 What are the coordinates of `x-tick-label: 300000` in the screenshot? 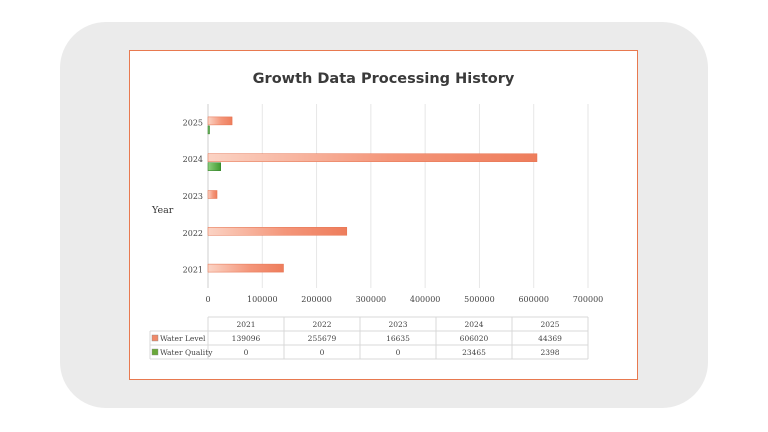 It's located at (371, 299).